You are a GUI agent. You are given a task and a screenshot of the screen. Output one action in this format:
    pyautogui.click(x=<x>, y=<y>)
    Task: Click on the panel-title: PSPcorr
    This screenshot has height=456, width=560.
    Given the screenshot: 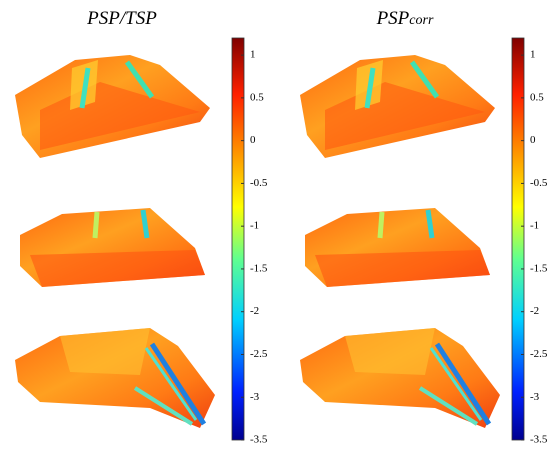 What is the action you would take?
    pyautogui.click(x=405, y=18)
    